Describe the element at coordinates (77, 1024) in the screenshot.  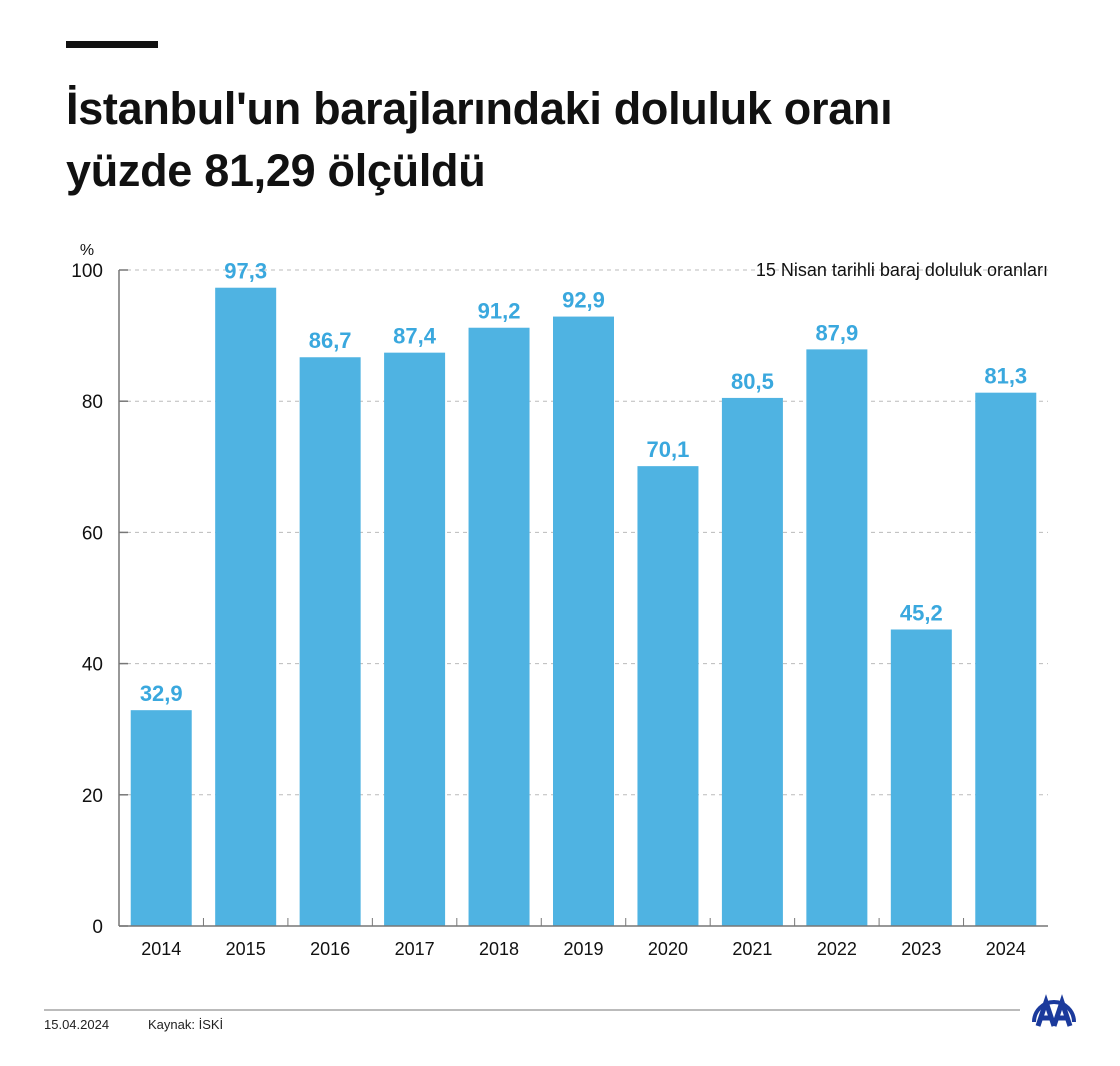
I see `footer-date: 15.04.2024` at that location.